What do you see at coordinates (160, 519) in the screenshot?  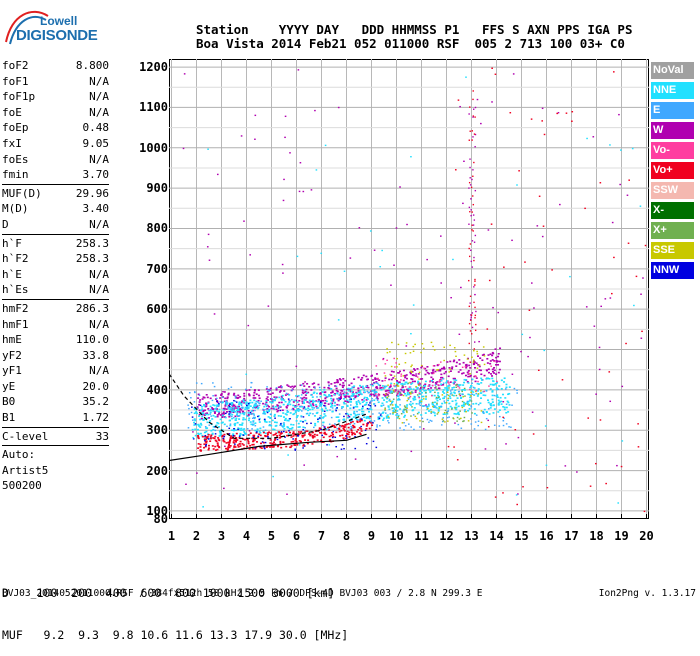 I see `y-tick-label: 80` at bounding box center [160, 519].